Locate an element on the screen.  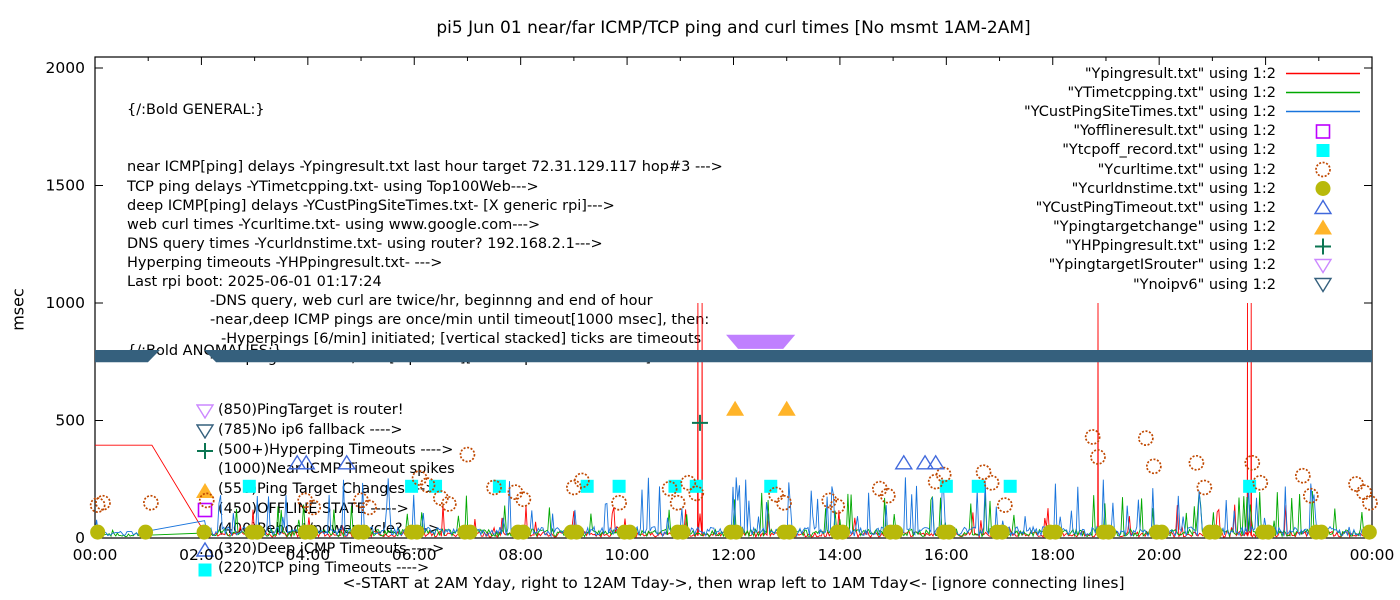
series-curl is located at coordinates (733, 472).